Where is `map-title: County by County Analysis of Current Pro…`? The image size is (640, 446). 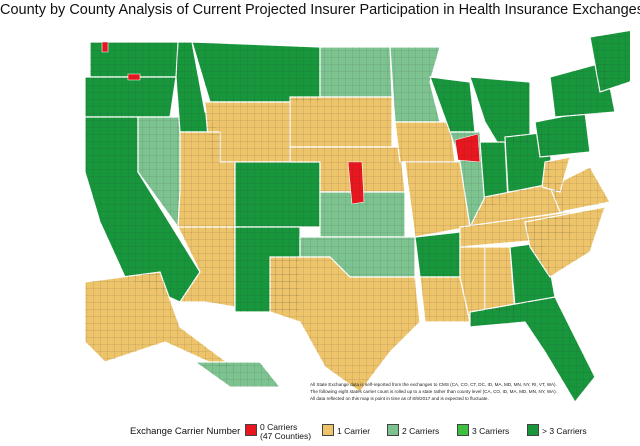 map-title: County by County Analysis of Current Pro… is located at coordinates (320, 10).